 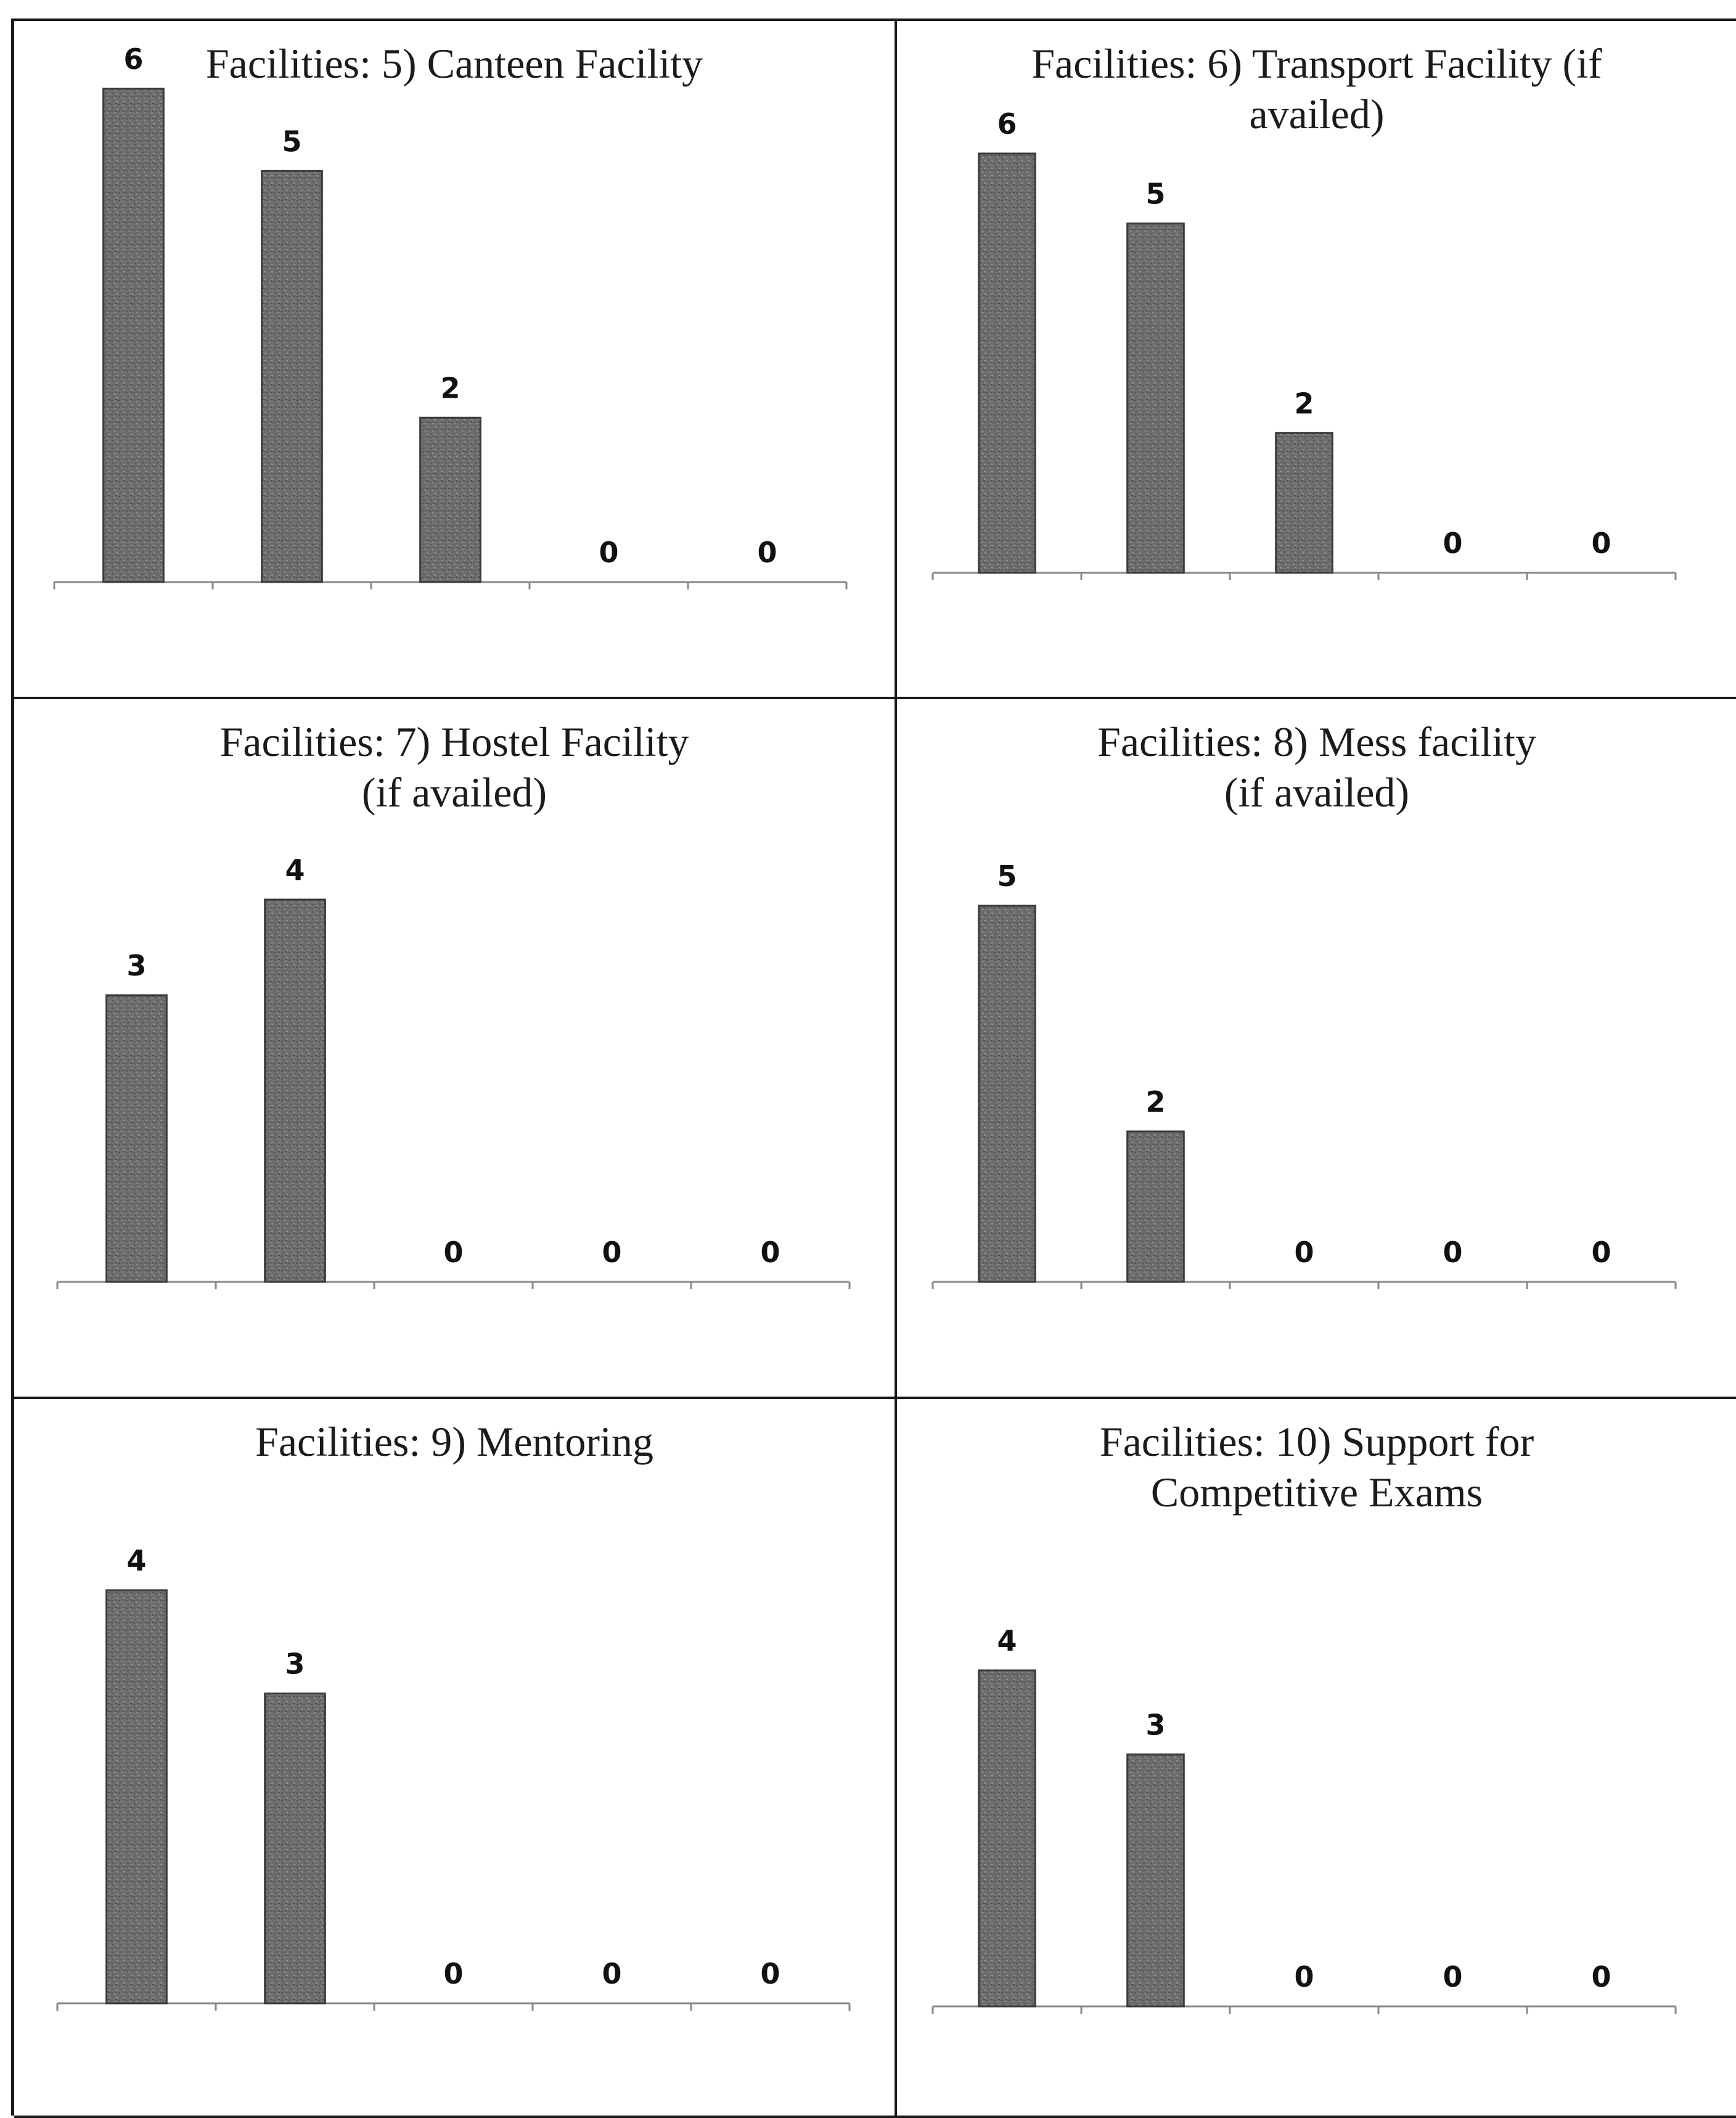 I want to click on bar-chart-canteen: 6 5 2 0 0, so click(x=450, y=316).